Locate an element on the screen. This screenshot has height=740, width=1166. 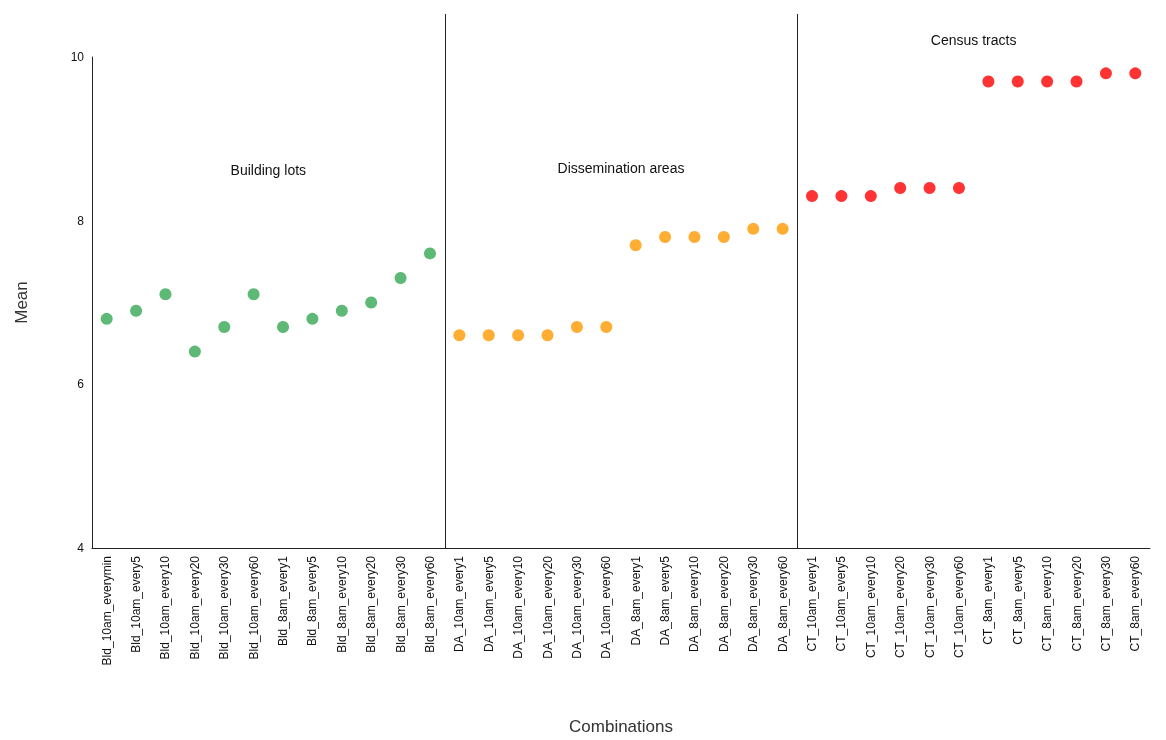
x-tick-label: CT_10am_every1 is located at coordinates (812, 603).